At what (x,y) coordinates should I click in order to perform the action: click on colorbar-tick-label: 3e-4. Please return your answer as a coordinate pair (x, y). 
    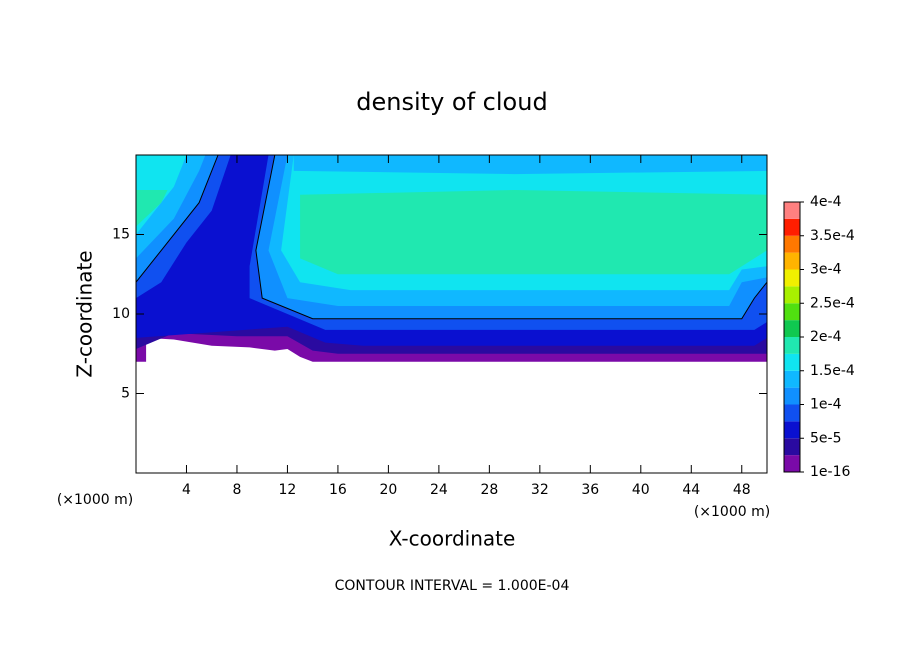
    Looking at the image, I should click on (826, 270).